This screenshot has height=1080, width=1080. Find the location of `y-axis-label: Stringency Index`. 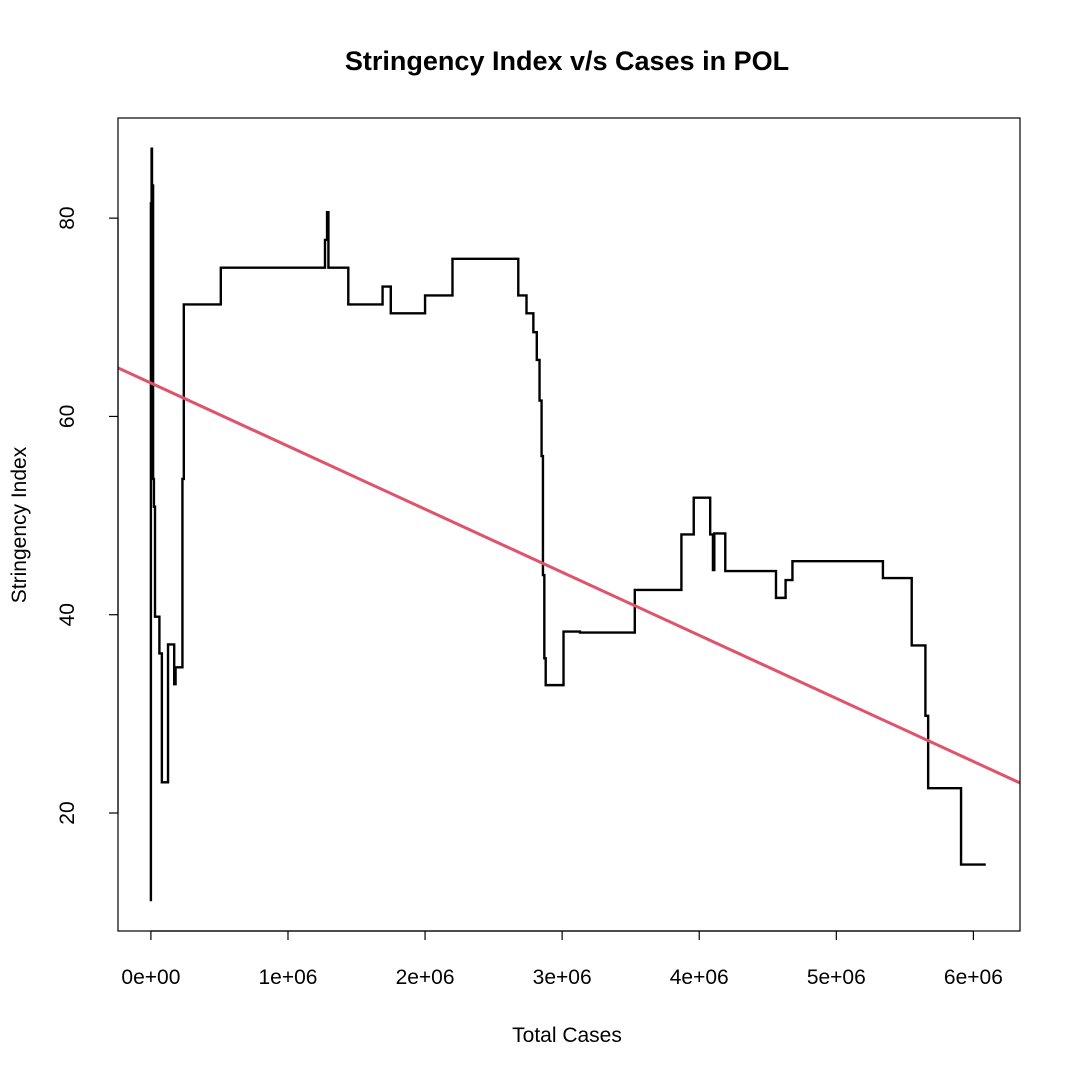

y-axis-label: Stringency Index is located at coordinates (19, 524).